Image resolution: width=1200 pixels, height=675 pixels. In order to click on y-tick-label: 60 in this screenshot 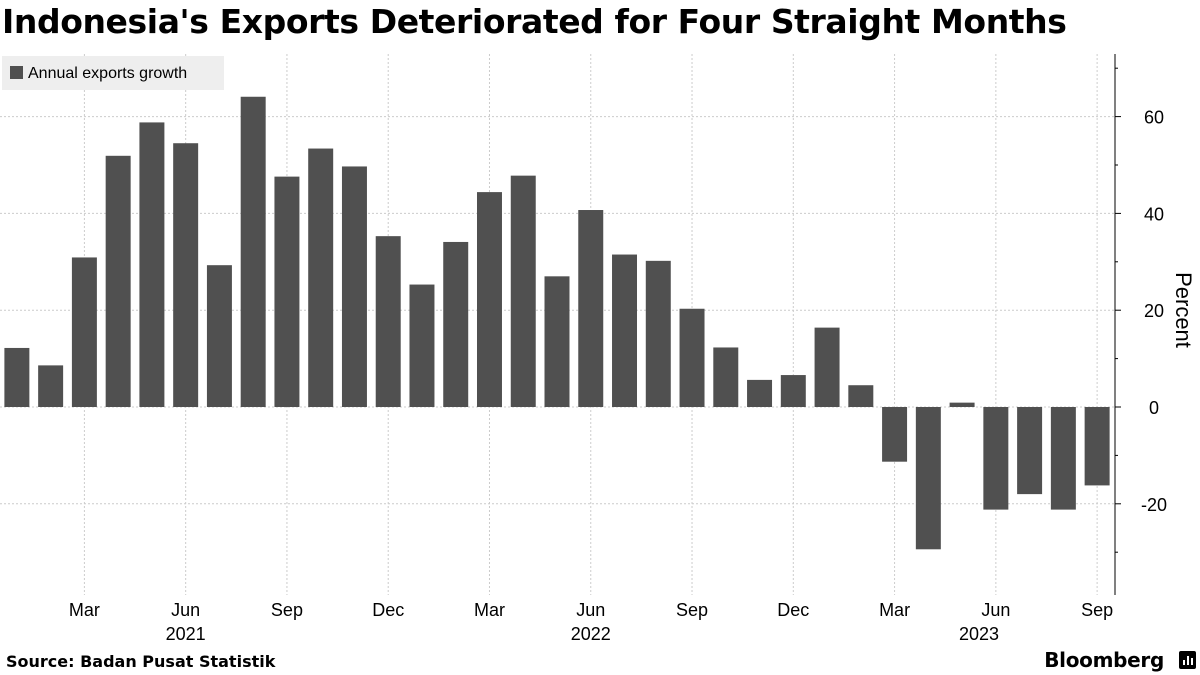, I will do `click(1154, 118)`.